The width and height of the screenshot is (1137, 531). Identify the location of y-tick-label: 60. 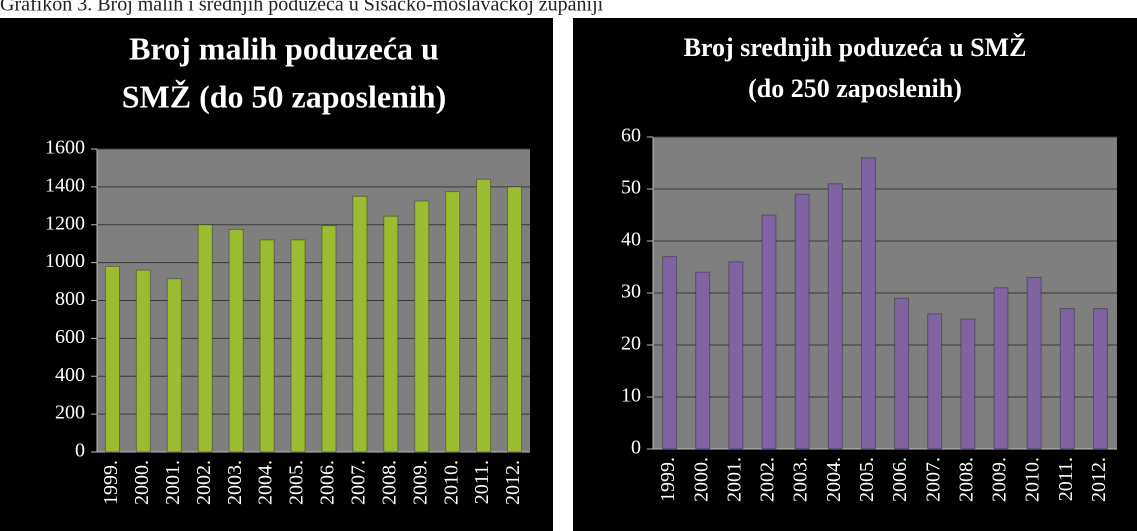
(631, 136).